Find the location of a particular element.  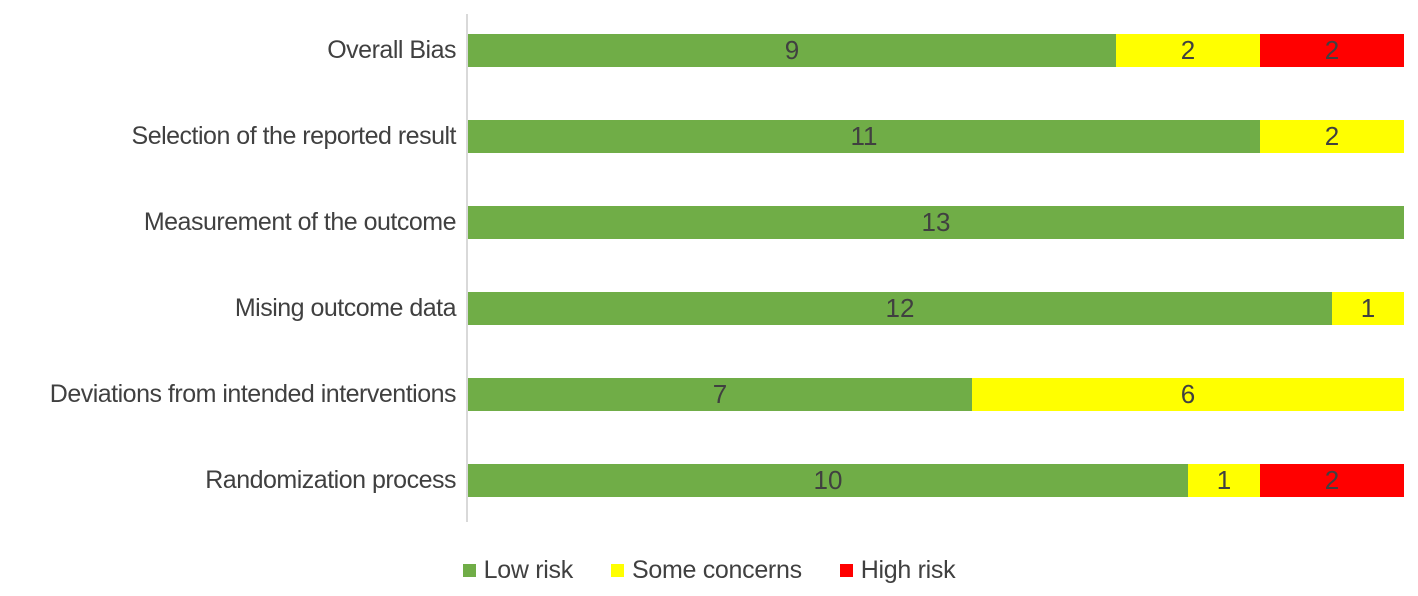

legend-label: Low risk is located at coordinates (528, 570).